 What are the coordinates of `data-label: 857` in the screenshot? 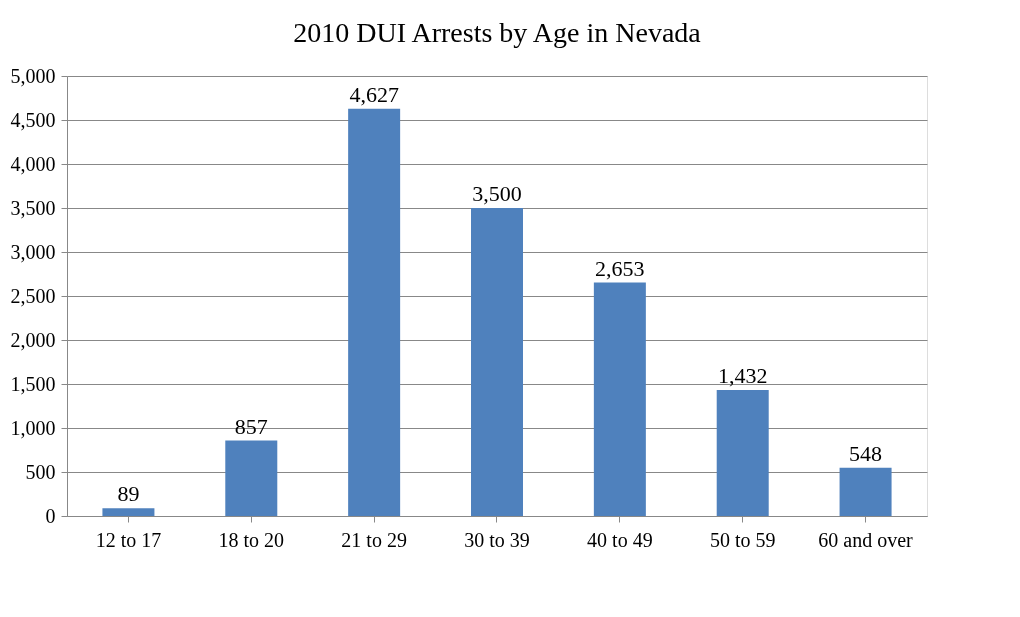 It's located at (251, 426).